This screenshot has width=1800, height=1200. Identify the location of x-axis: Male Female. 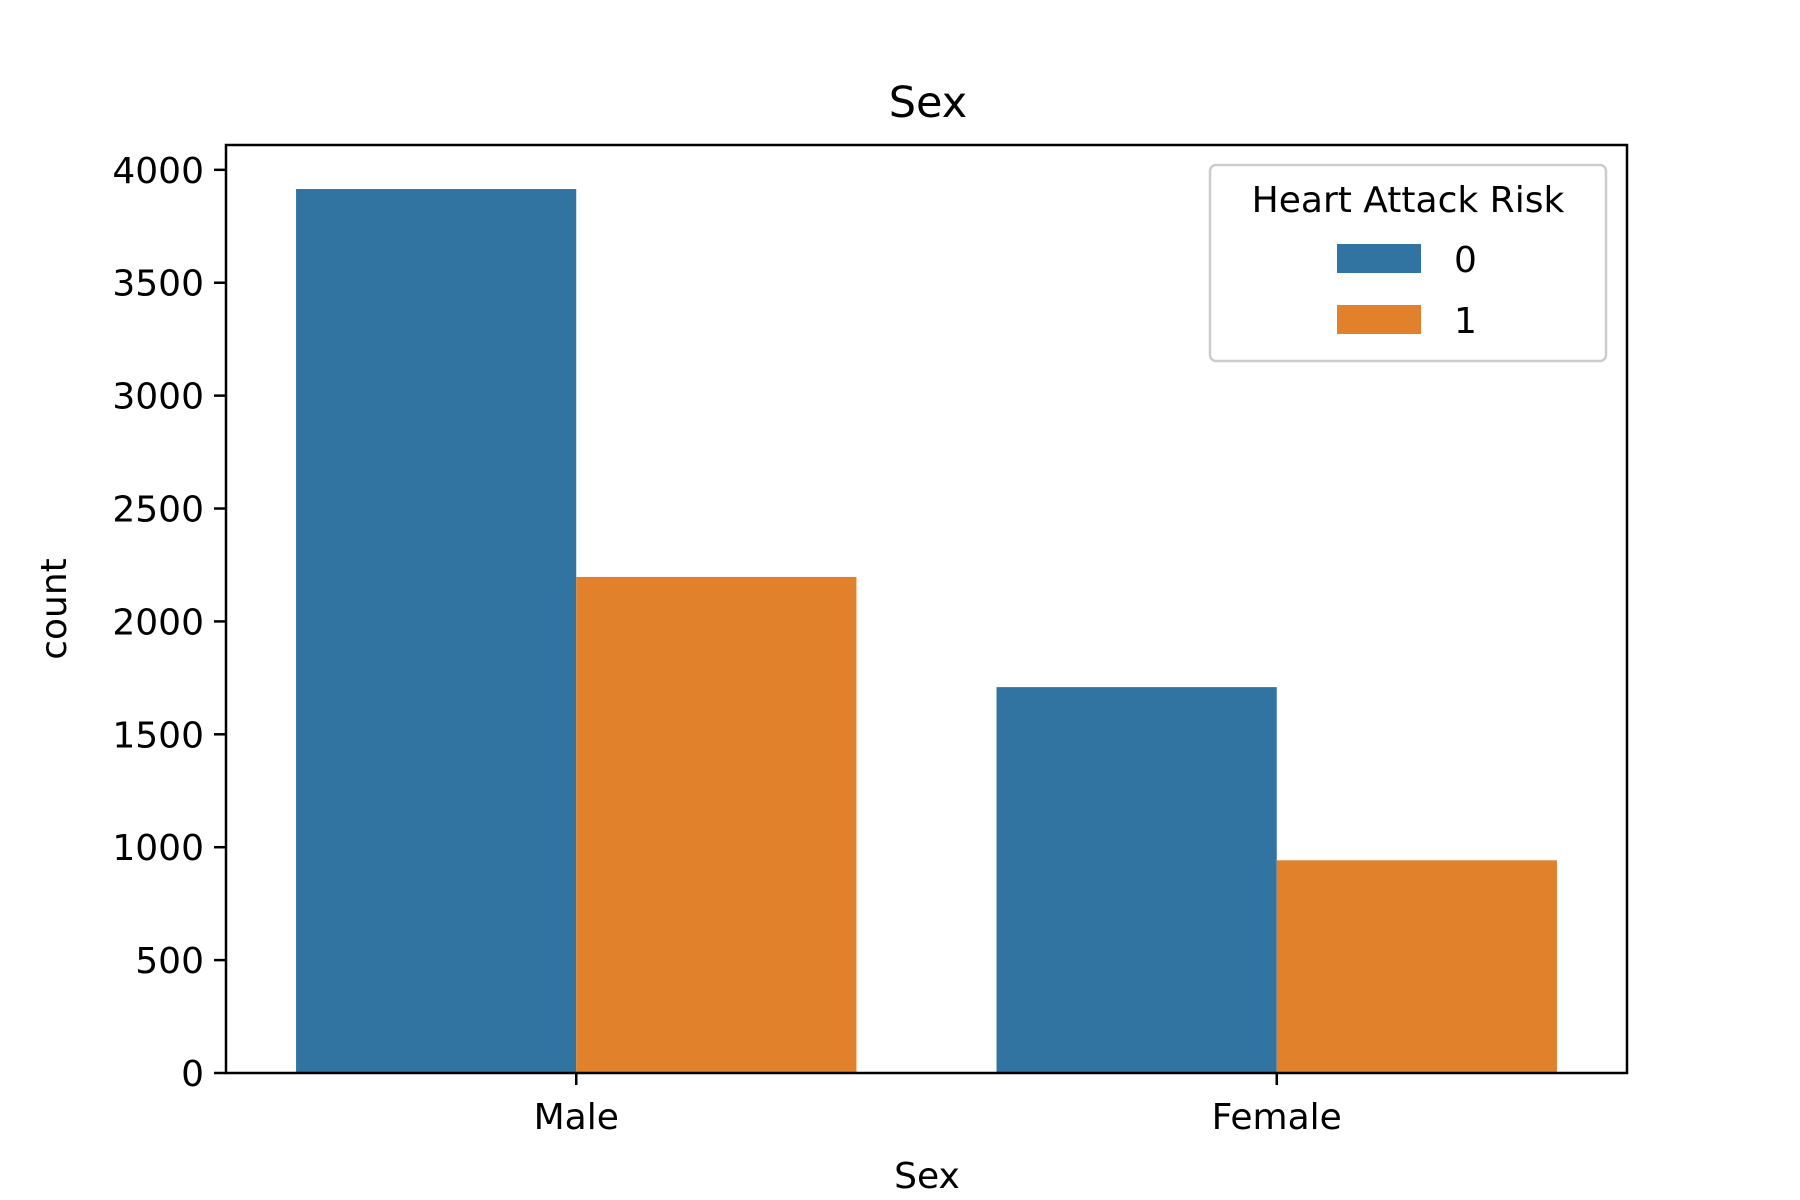
(938, 1105).